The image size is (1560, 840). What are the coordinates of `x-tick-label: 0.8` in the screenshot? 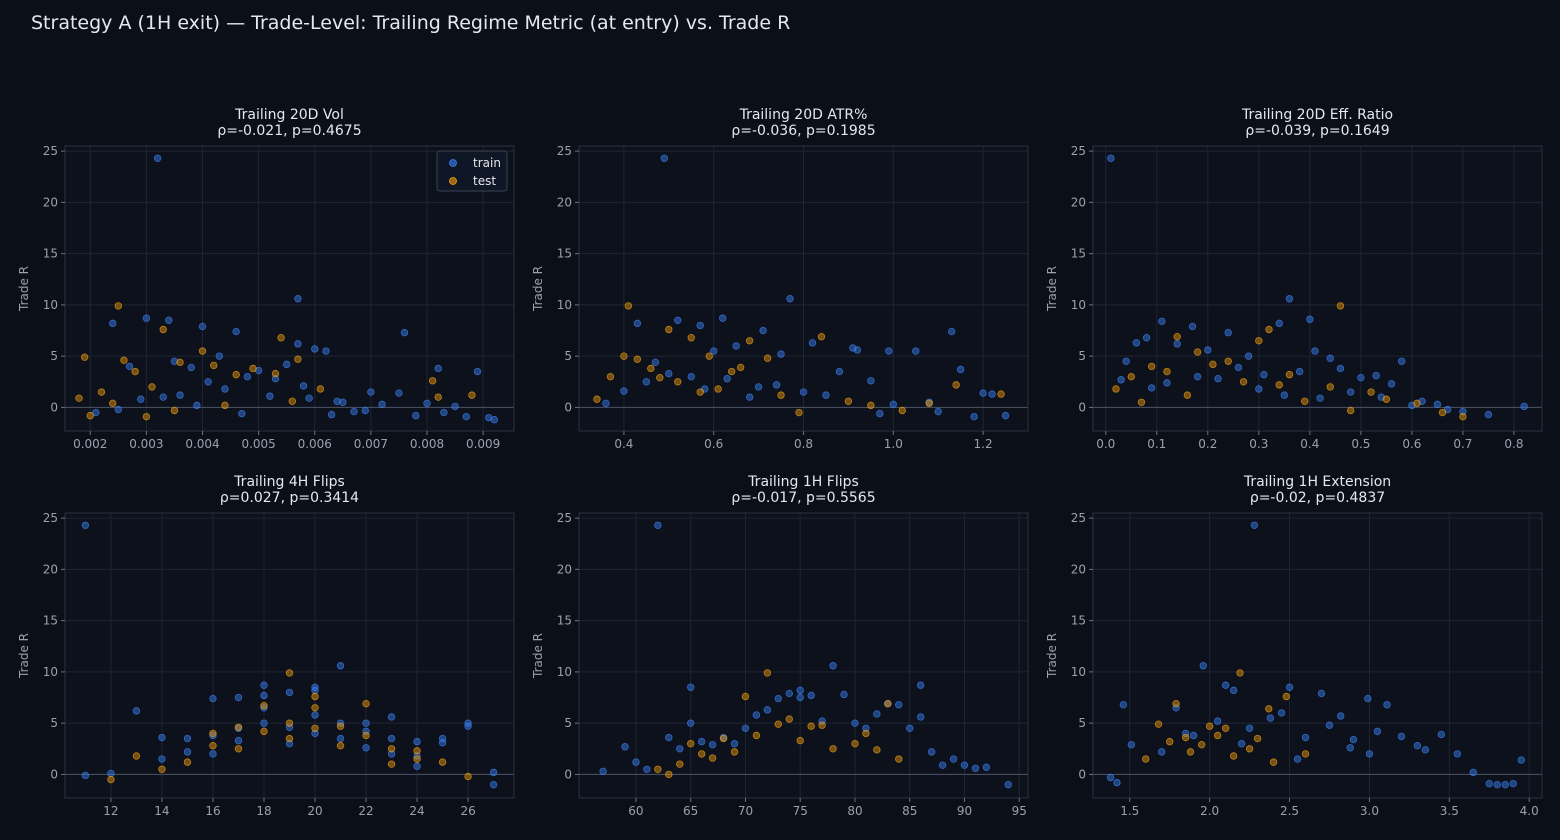 It's located at (803, 444).